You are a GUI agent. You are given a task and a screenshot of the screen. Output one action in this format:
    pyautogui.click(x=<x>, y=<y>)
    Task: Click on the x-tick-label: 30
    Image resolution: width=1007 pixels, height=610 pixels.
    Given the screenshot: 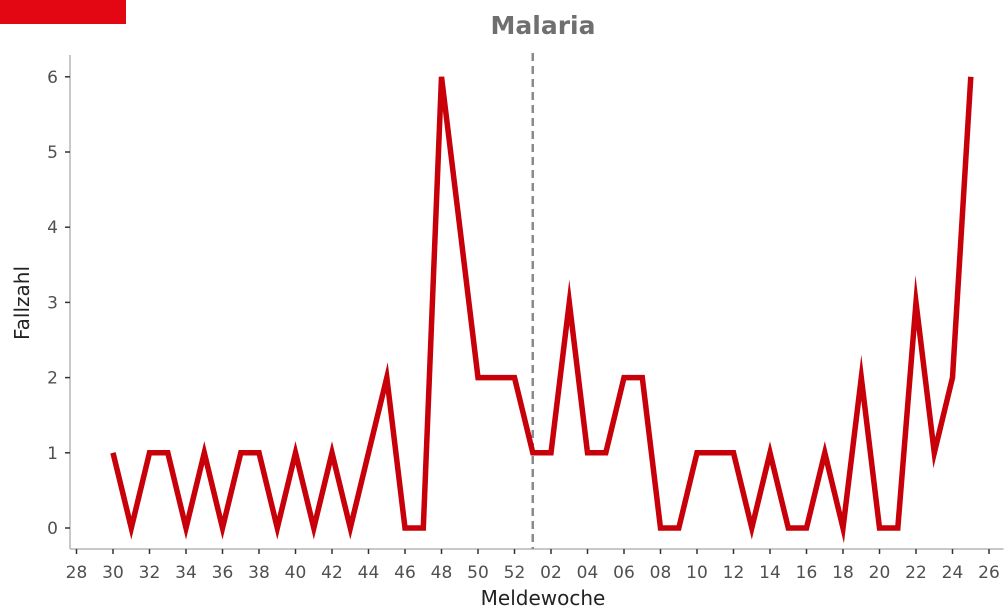 What is the action you would take?
    pyautogui.click(x=113, y=573)
    